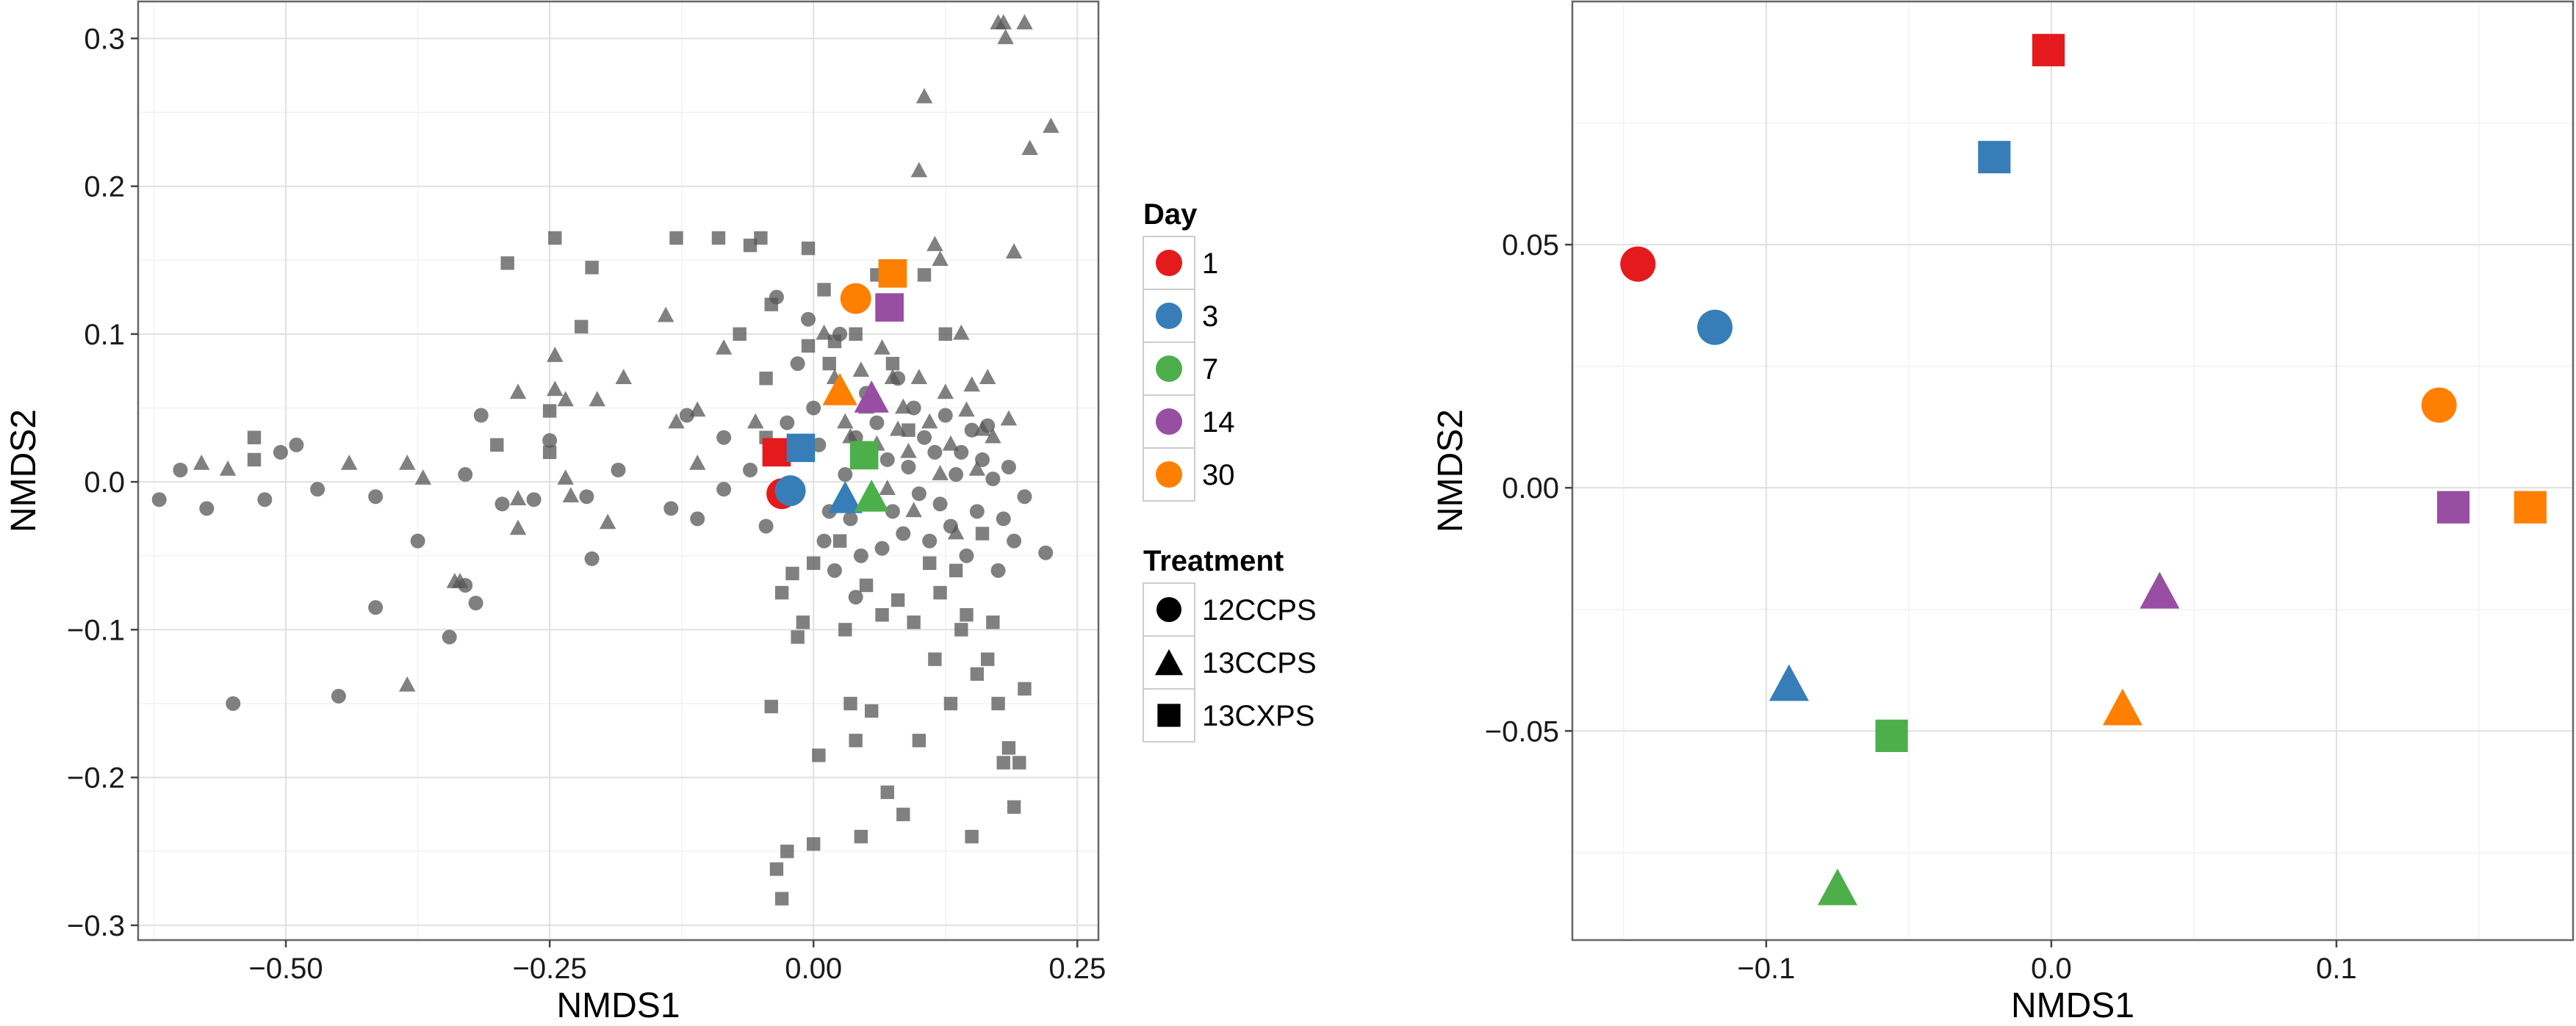  What do you see at coordinates (871, 396) in the screenshot?
I see `day-14-triangle-point` at bounding box center [871, 396].